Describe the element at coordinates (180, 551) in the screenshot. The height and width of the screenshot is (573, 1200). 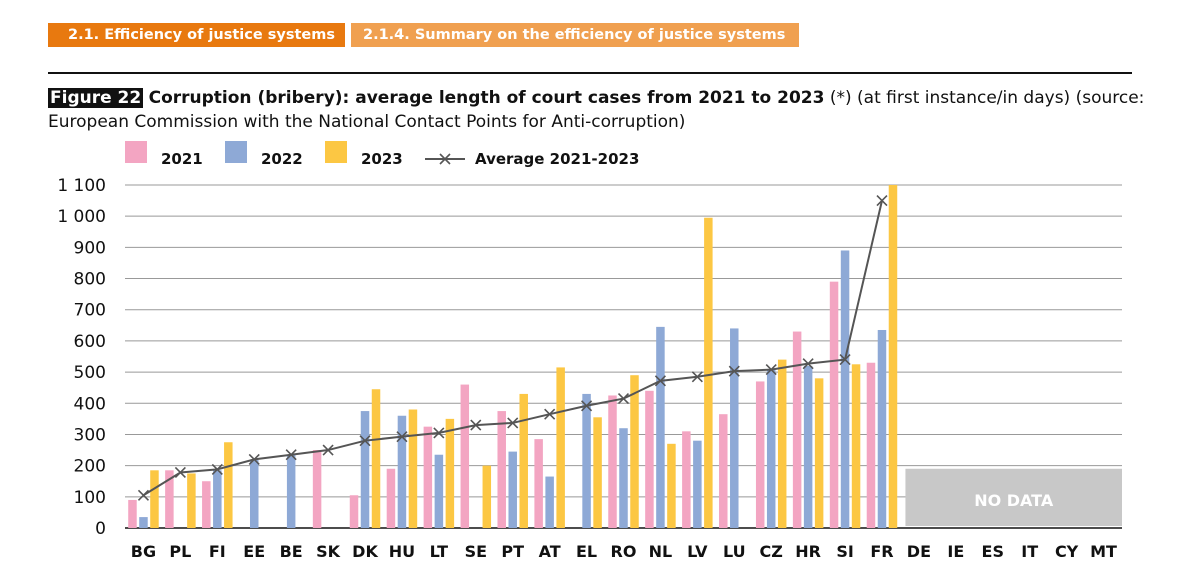
I see `x-tick-label: PL` at that location.